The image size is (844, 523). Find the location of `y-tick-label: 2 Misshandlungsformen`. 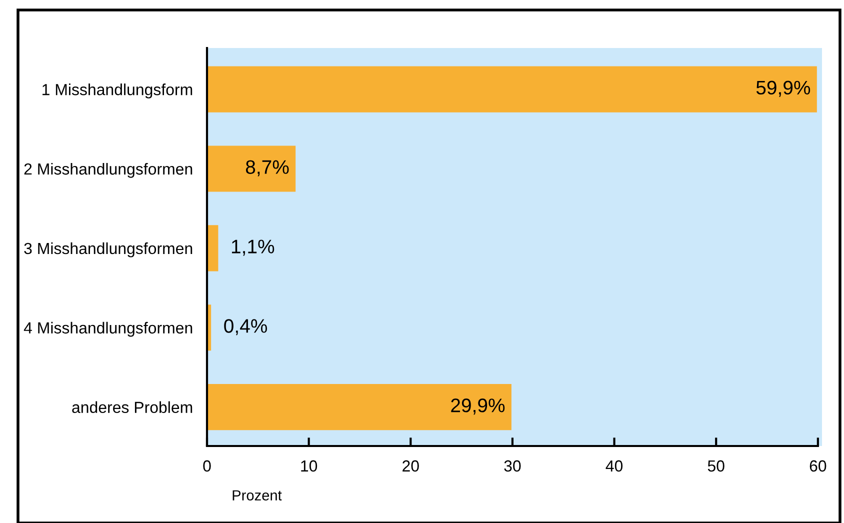

y-tick-label: 2 Misshandlungsformen is located at coordinates (108, 170).